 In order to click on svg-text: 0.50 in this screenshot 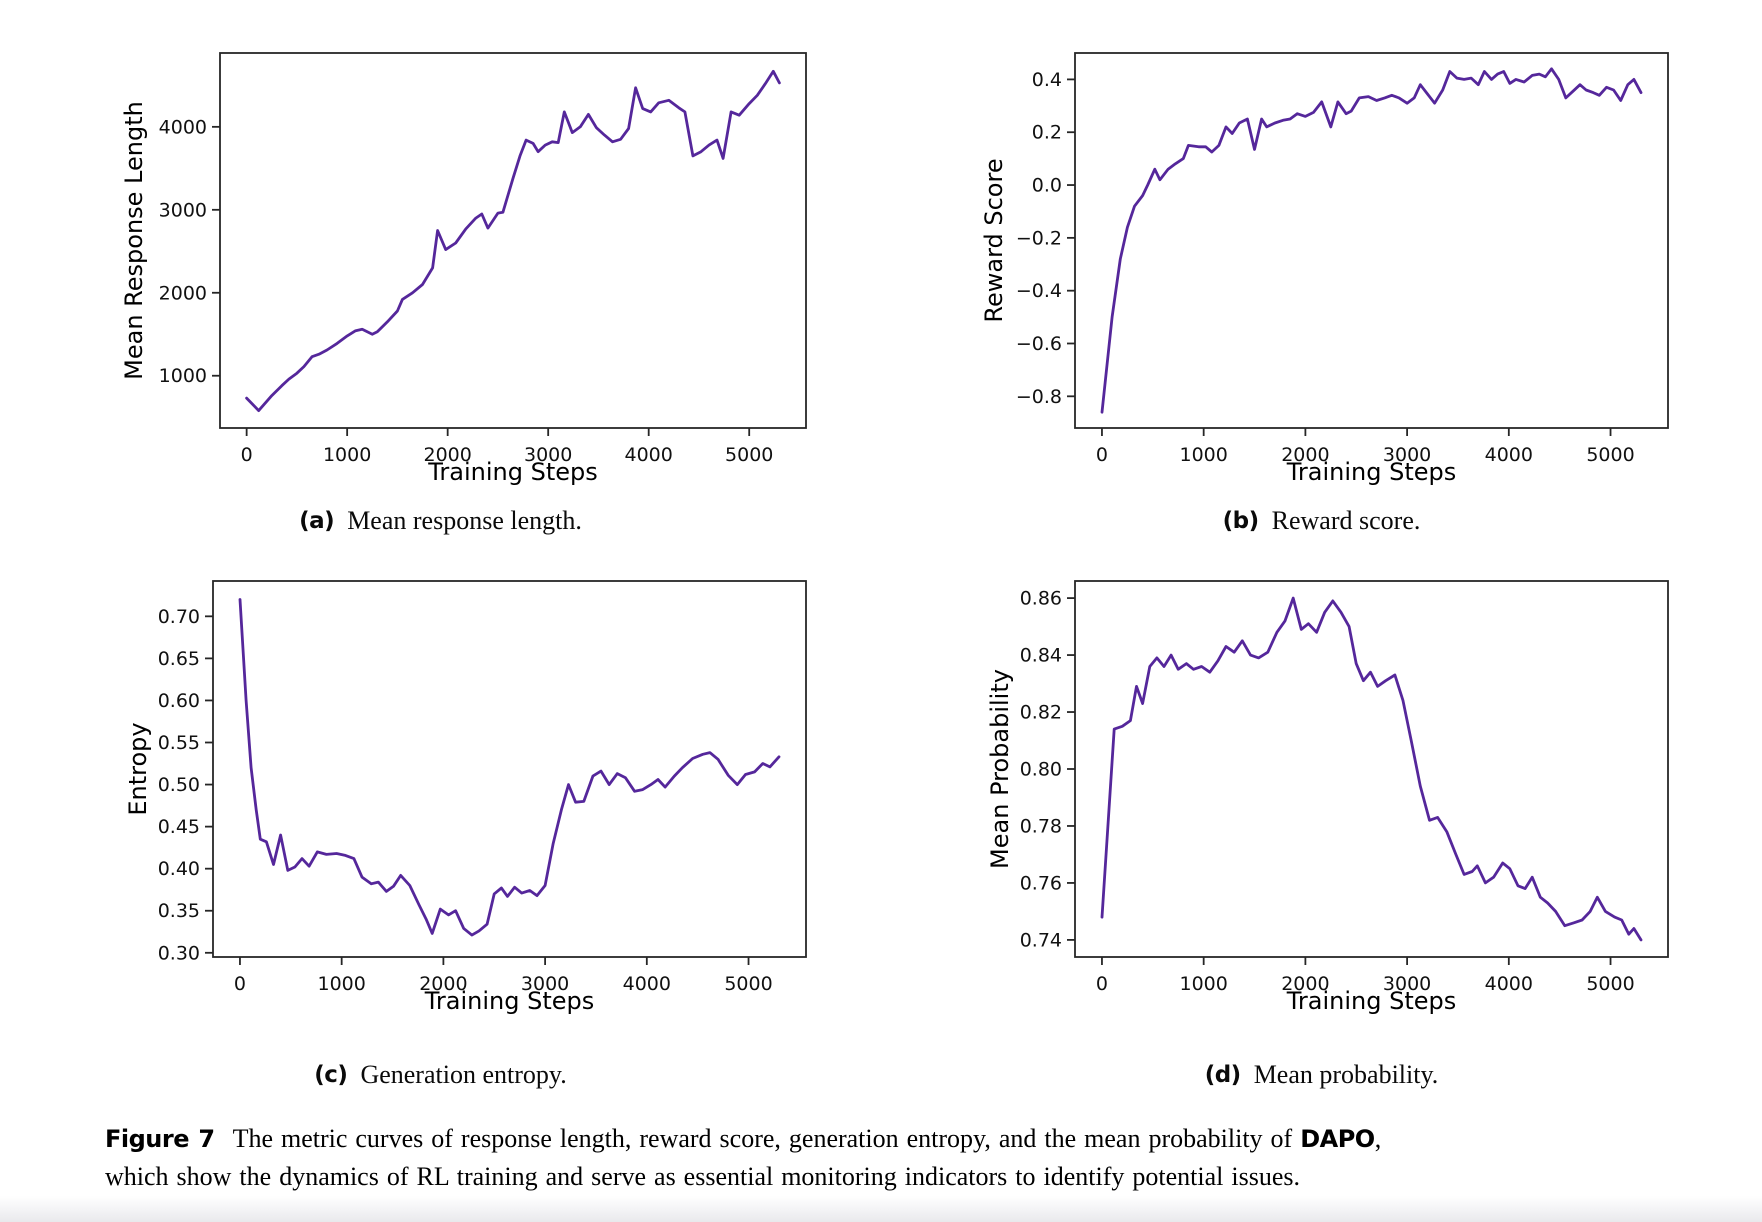, I will do `click(179, 785)`.